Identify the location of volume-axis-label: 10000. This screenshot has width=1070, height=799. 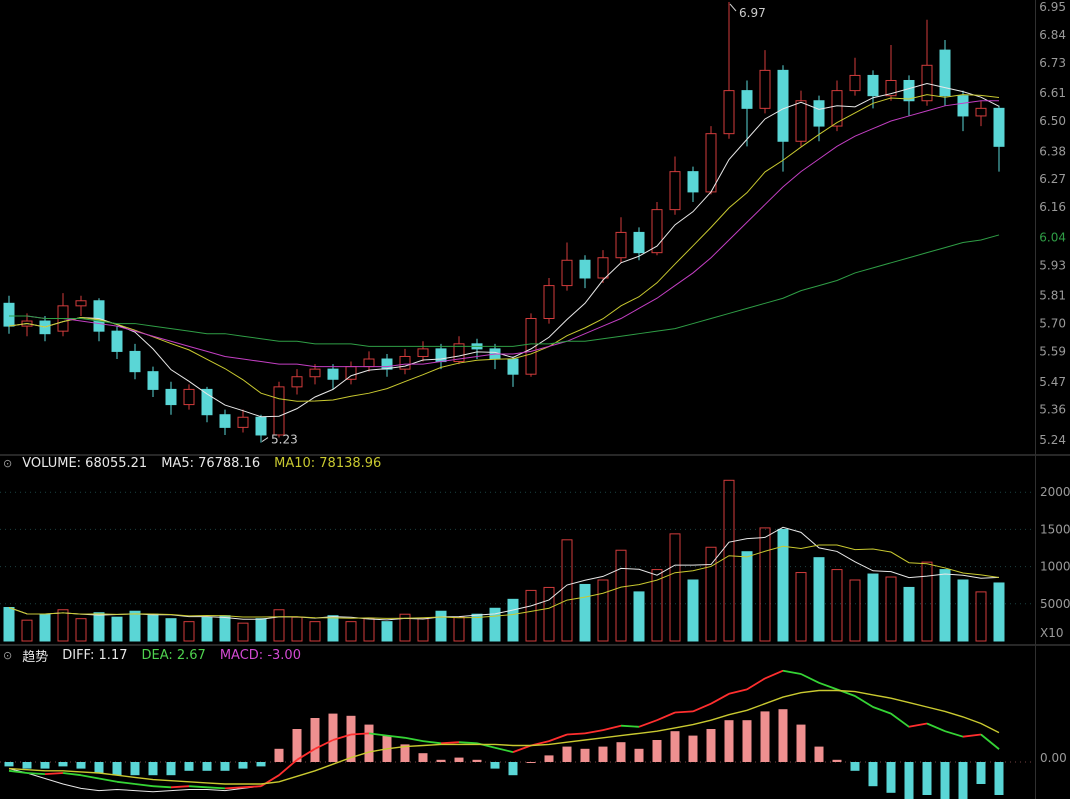
(1055, 567).